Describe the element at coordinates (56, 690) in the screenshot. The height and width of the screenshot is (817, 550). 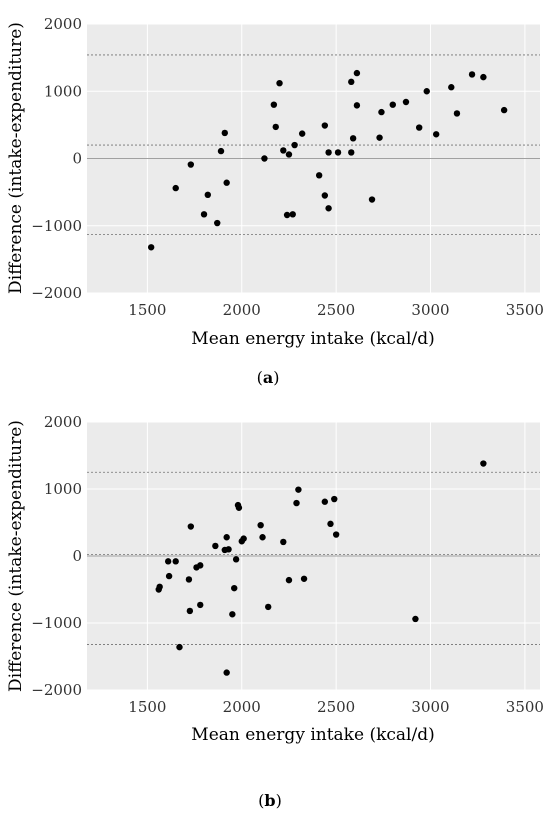
I see `y-tick-label-b: −2000` at that location.